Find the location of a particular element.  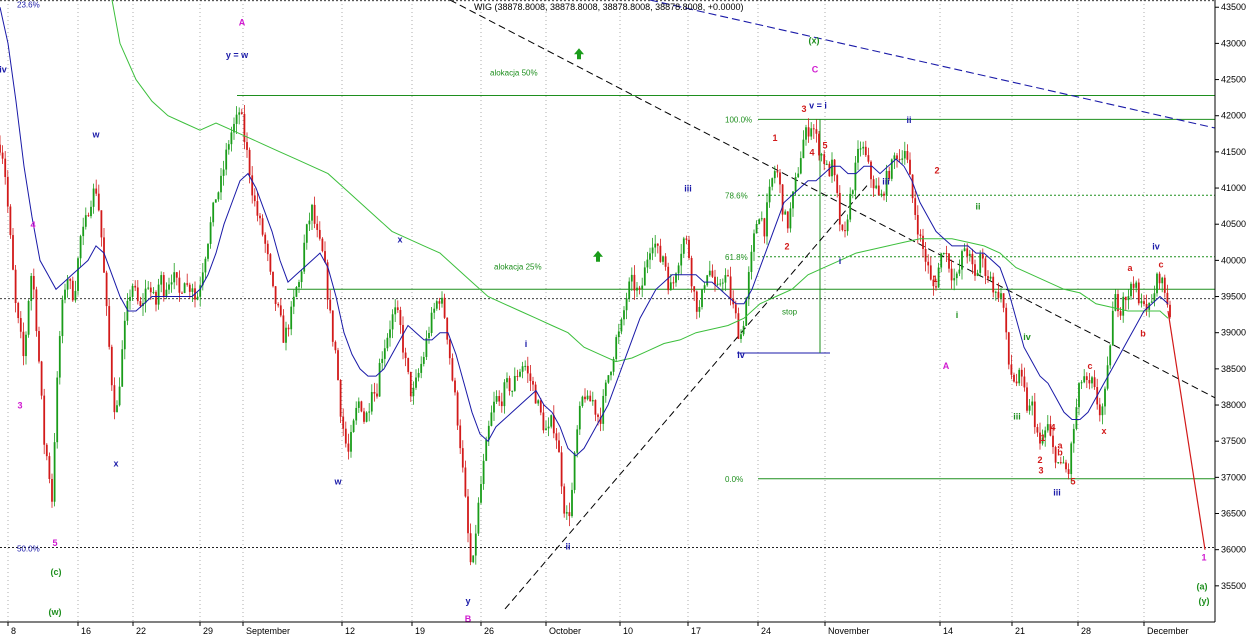

wave-label: (c) is located at coordinates (56, 572).